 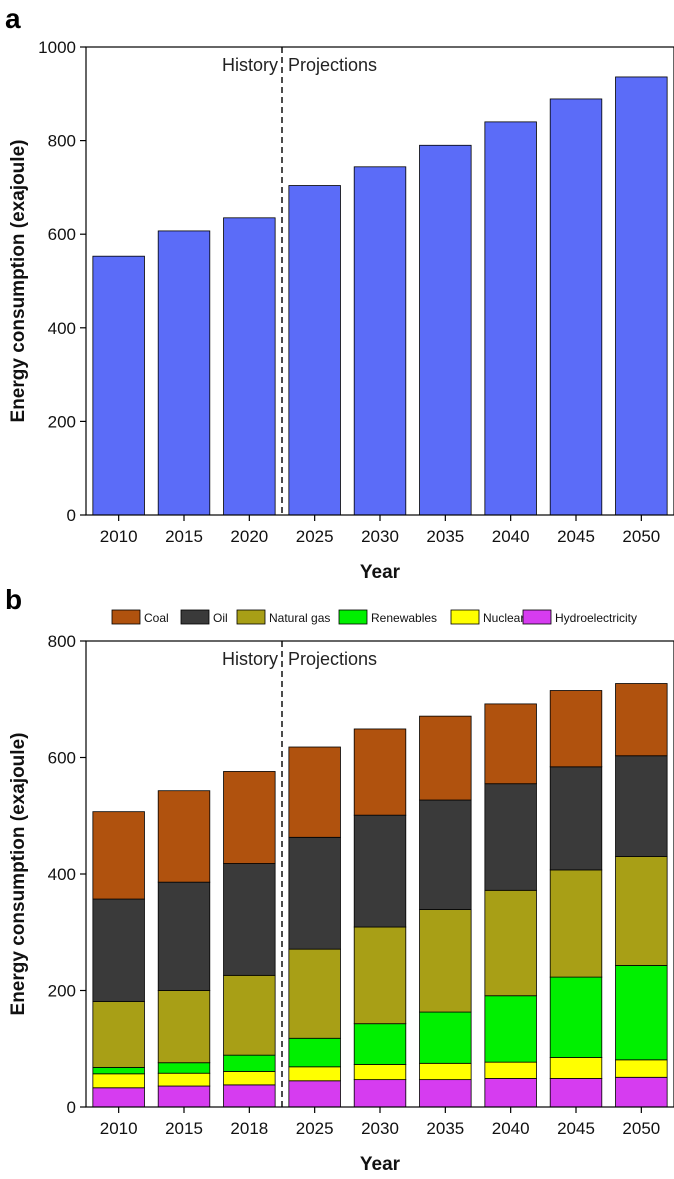 I want to click on b-bar-oil-2050, so click(x=641, y=806).